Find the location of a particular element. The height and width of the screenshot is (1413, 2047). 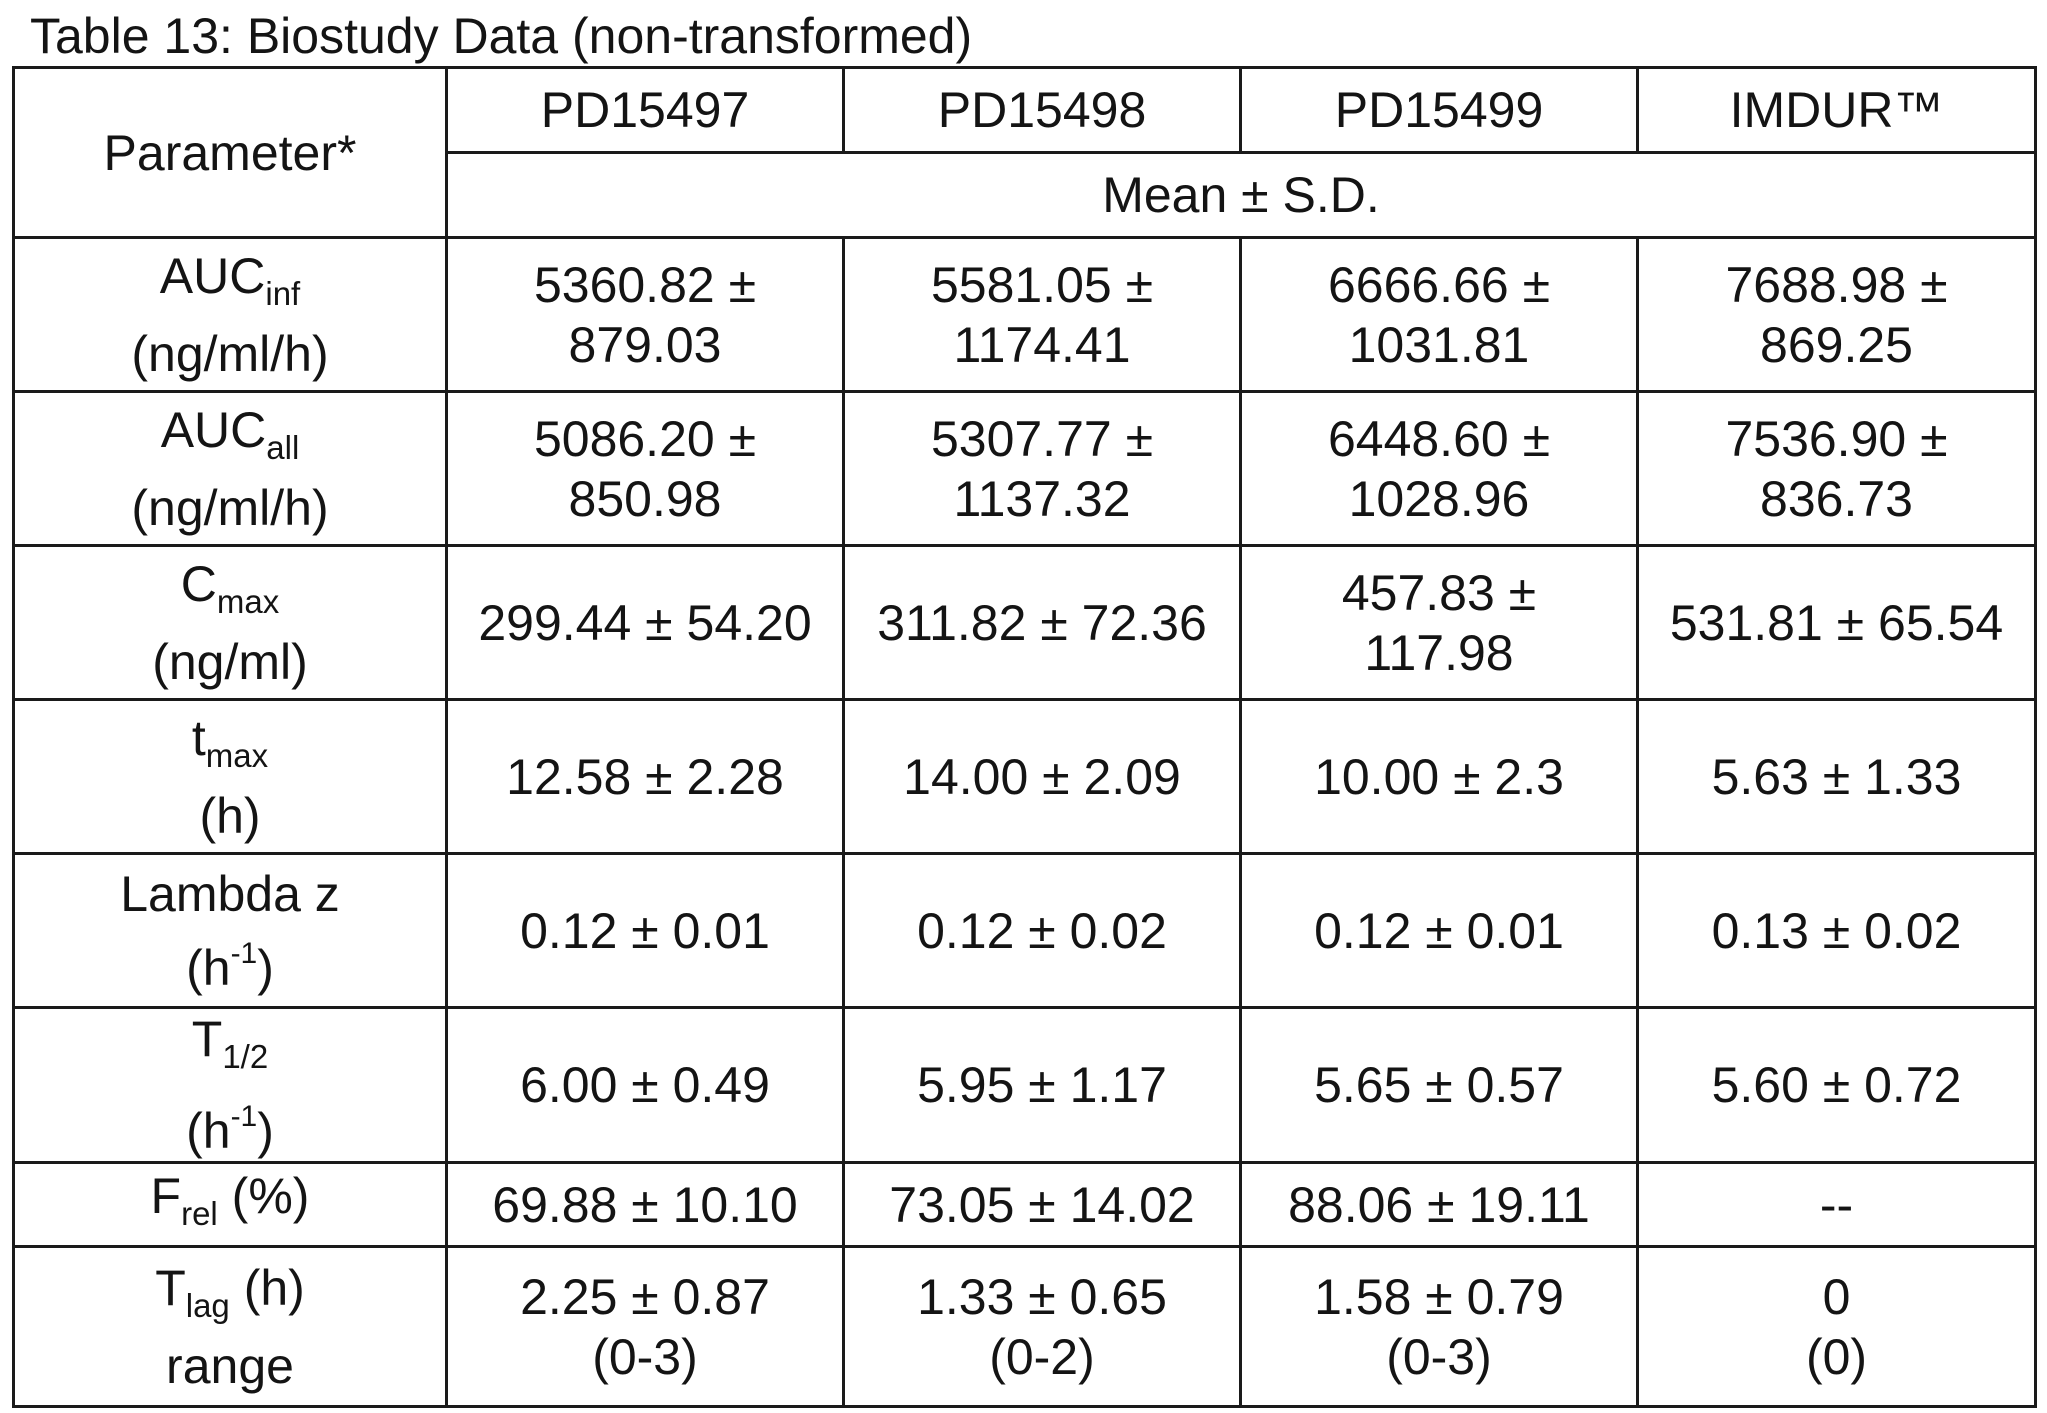

parameter-suffix: (%) is located at coordinates (263, 1195).